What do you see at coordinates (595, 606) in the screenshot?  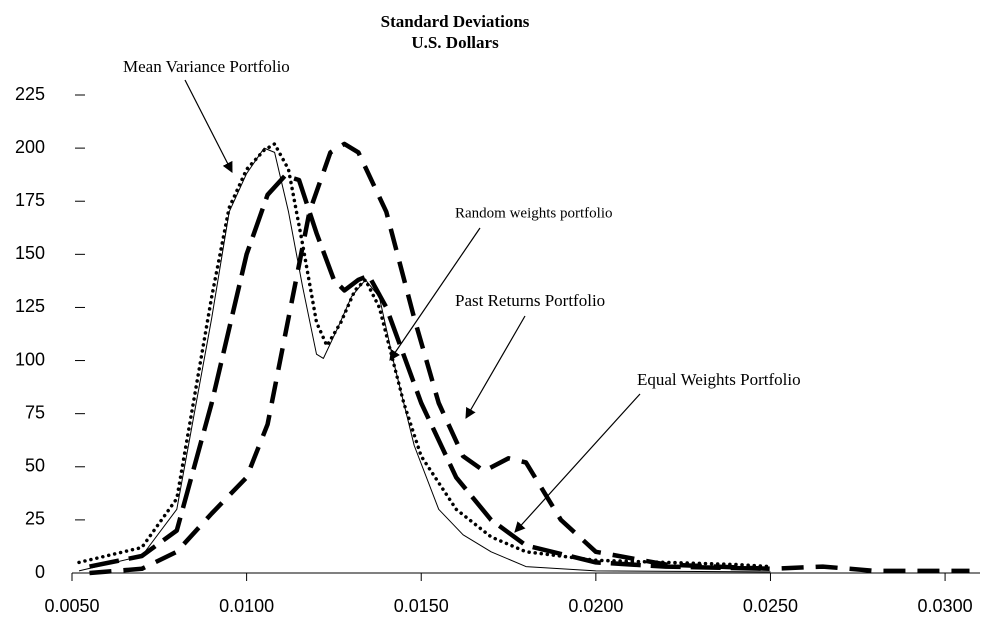 I see `x-tick-label: 0.0200` at bounding box center [595, 606].